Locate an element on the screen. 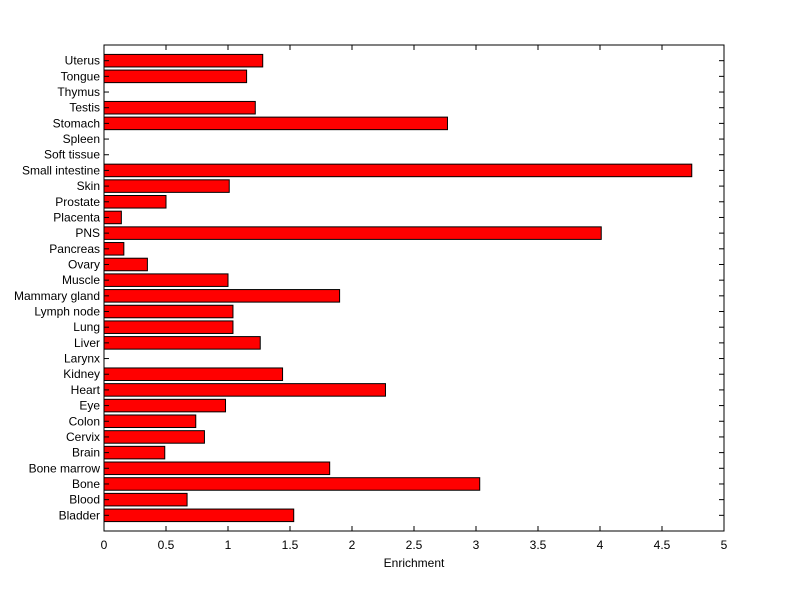  x-tick-label: 4 is located at coordinates (600, 545).